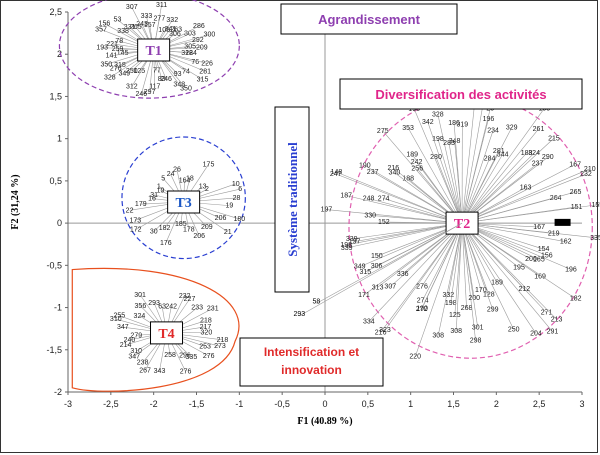  What do you see at coordinates (58, 392) in the screenshot?
I see `y-tick-label: -2` at bounding box center [58, 392].